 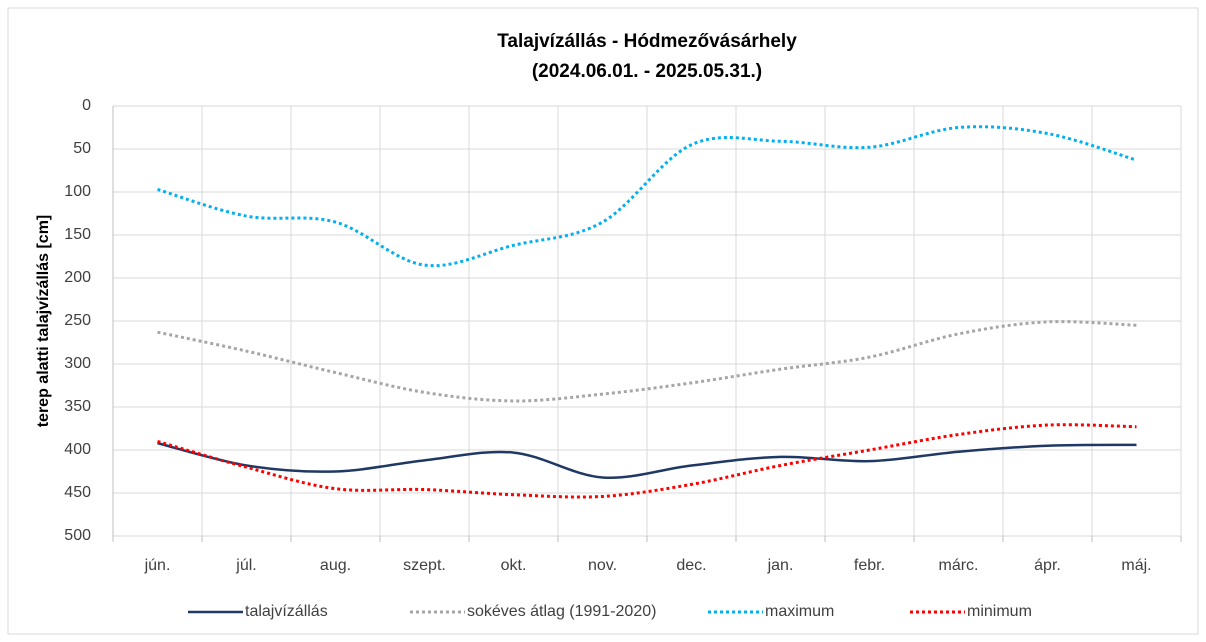 What do you see at coordinates (245, 565) in the screenshot?
I see `x-tick-label: júl.` at bounding box center [245, 565].